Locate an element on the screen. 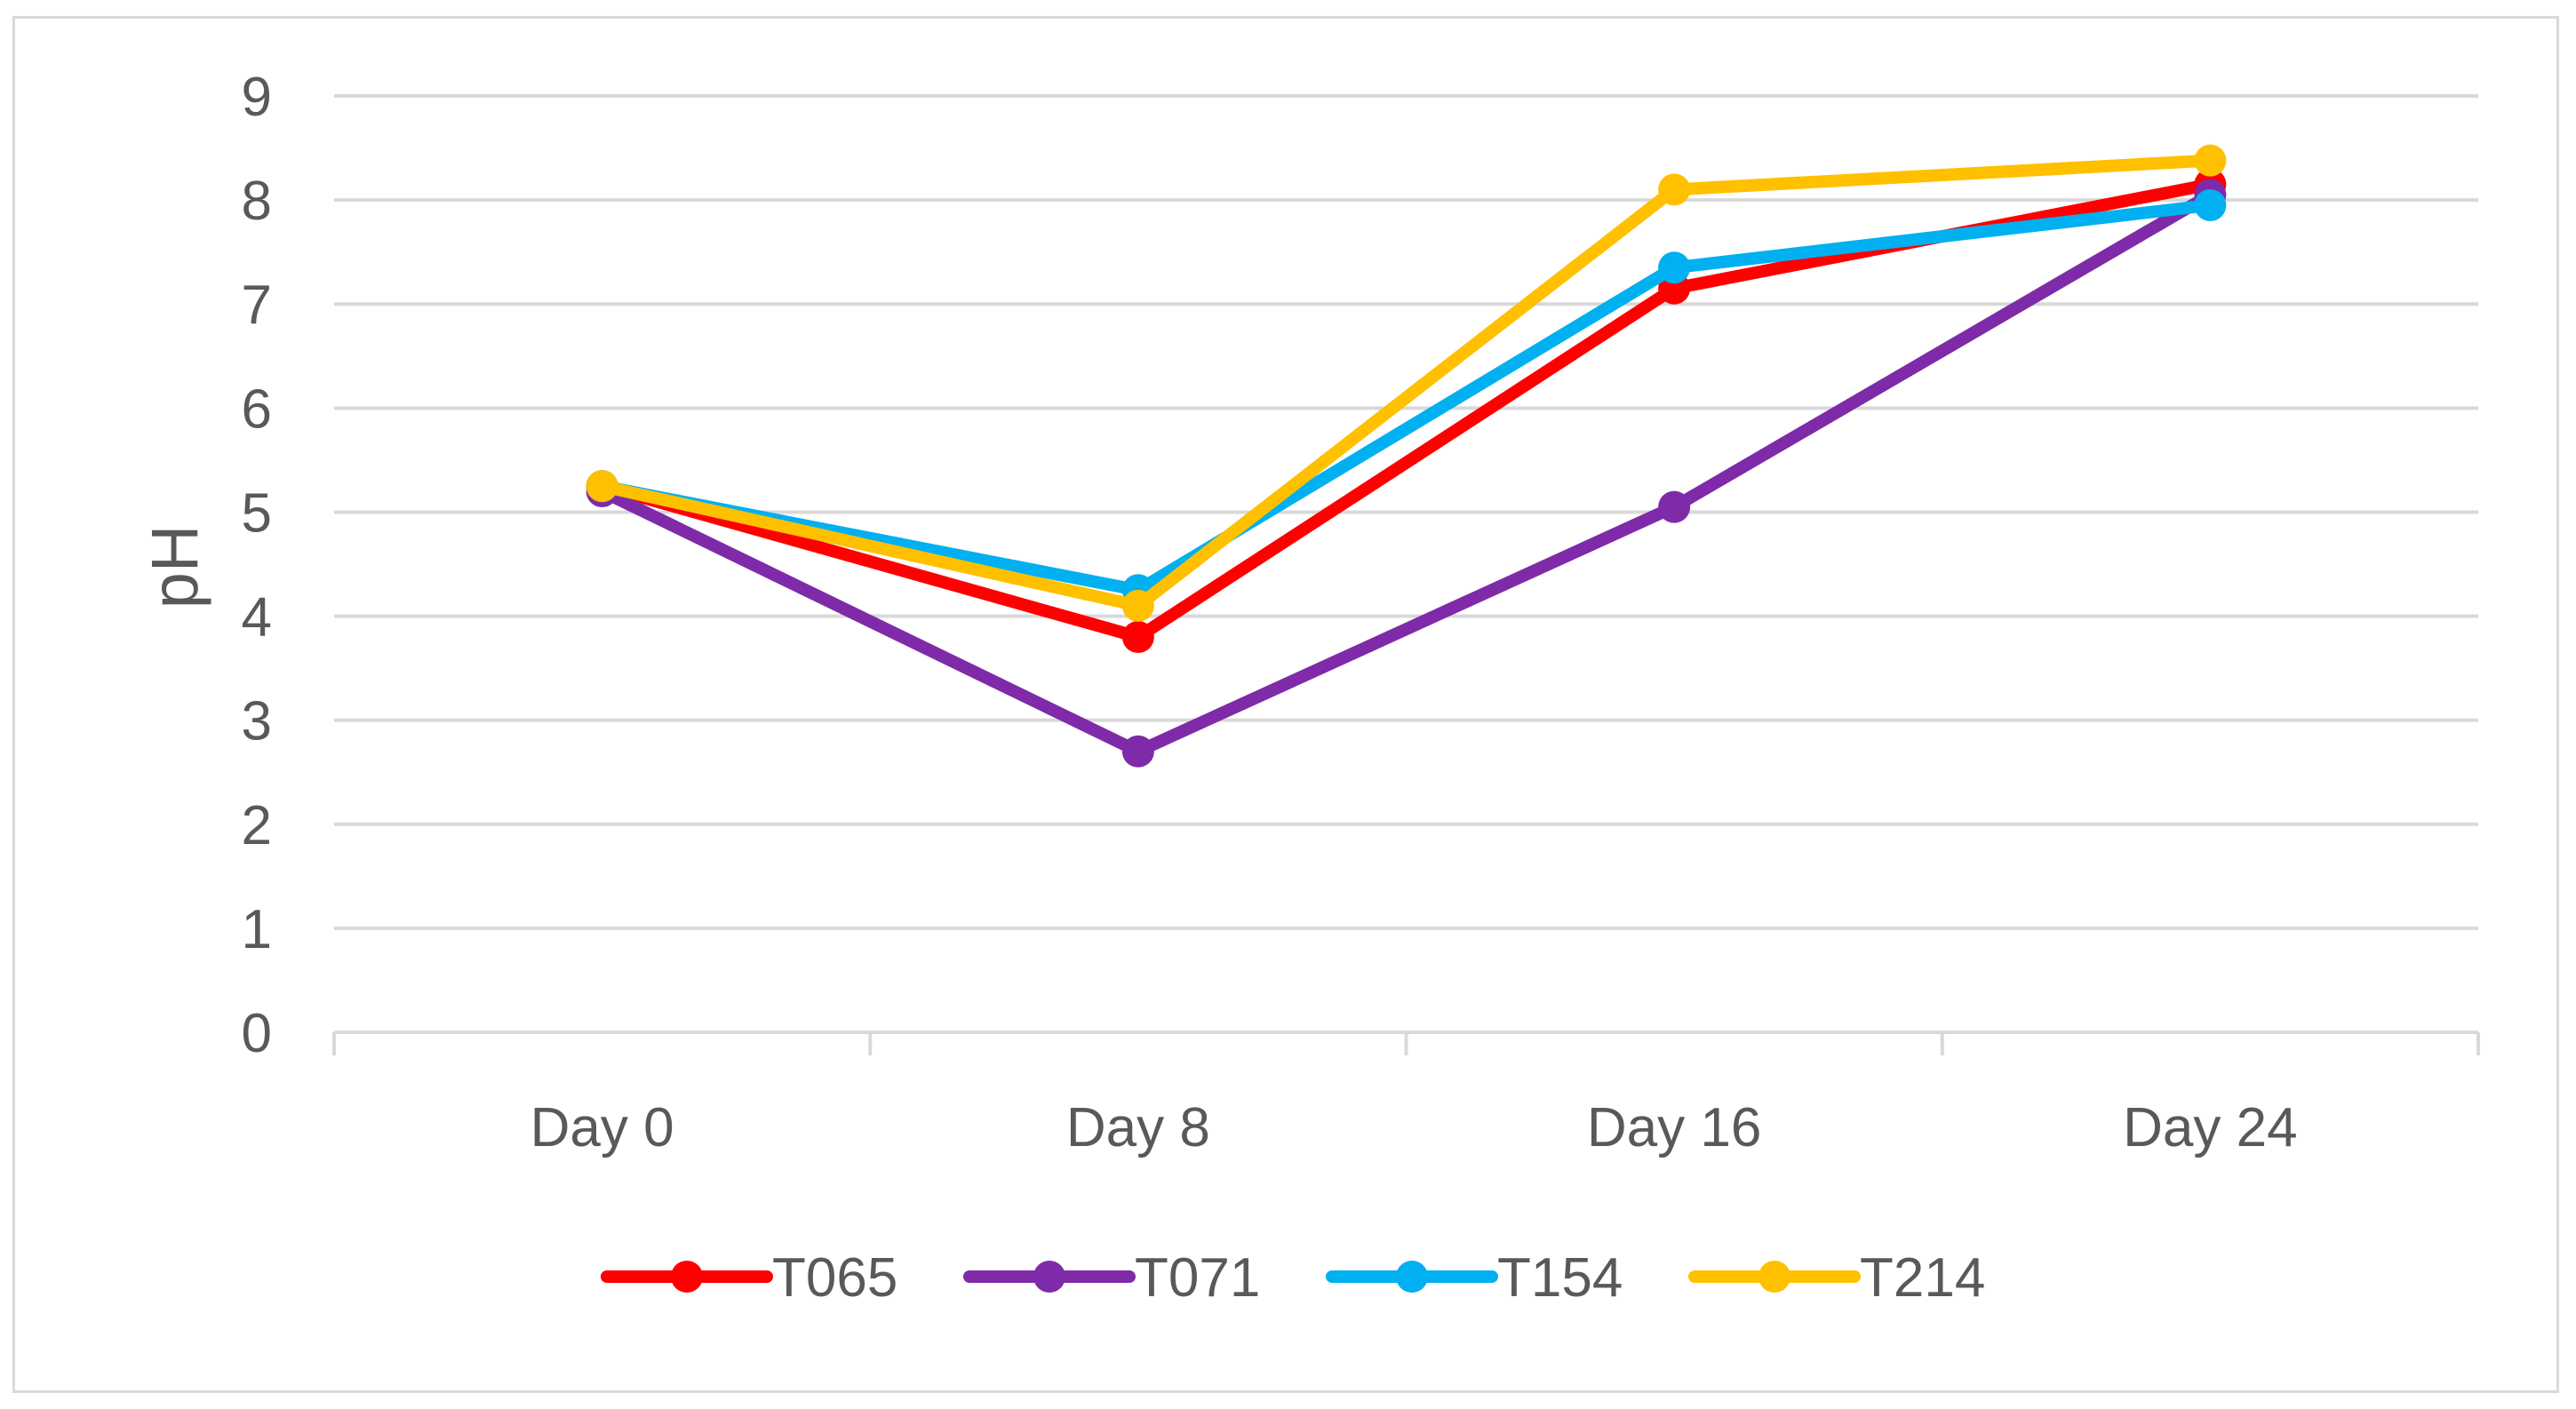 The height and width of the screenshot is (1409, 2576). x-tick-label: Day 0 is located at coordinates (602, 1127).